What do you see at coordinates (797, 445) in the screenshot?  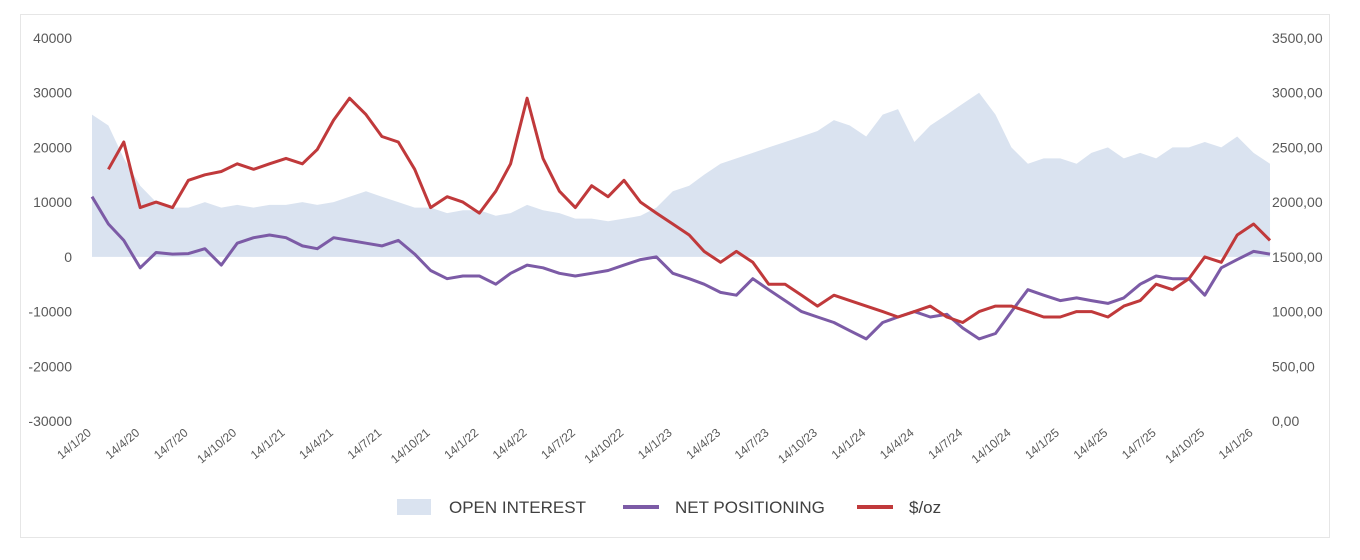 I see `x-tick-label: 14/10/23` at bounding box center [797, 445].